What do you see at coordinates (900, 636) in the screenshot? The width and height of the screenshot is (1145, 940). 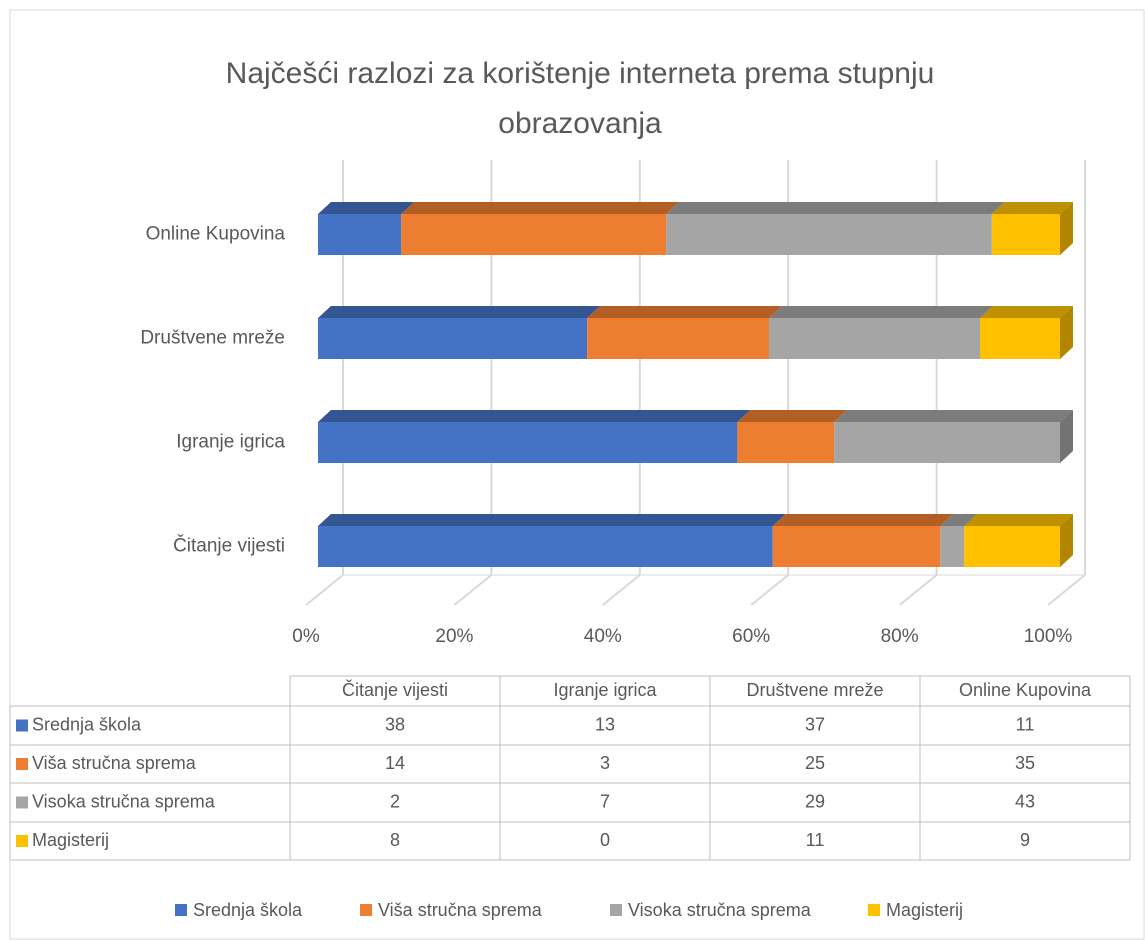 I see `x-tick-label: 80%` at bounding box center [900, 636].